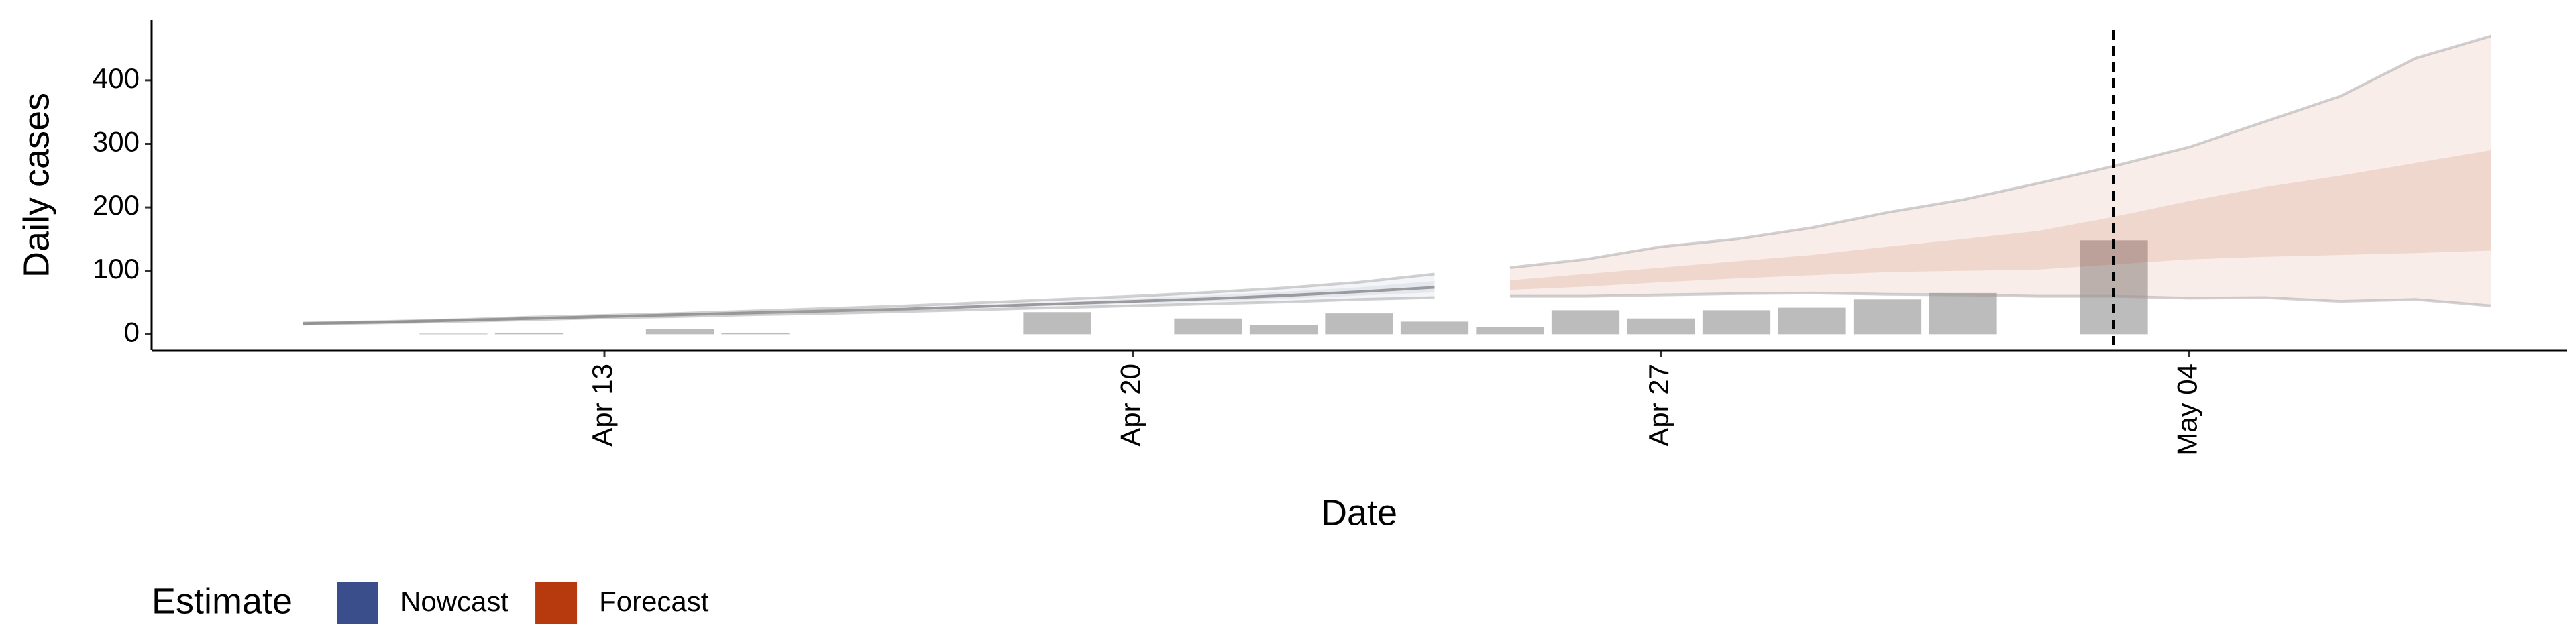  What do you see at coordinates (2187, 410) in the screenshot?
I see `x-tick-label: May 04` at bounding box center [2187, 410].